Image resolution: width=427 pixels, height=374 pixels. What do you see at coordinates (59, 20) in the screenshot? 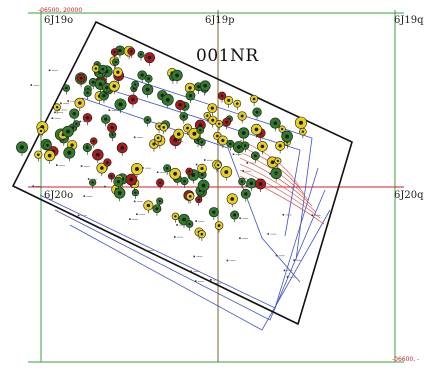
I see `grid-label-top-left: 6J19o` at bounding box center [59, 20].